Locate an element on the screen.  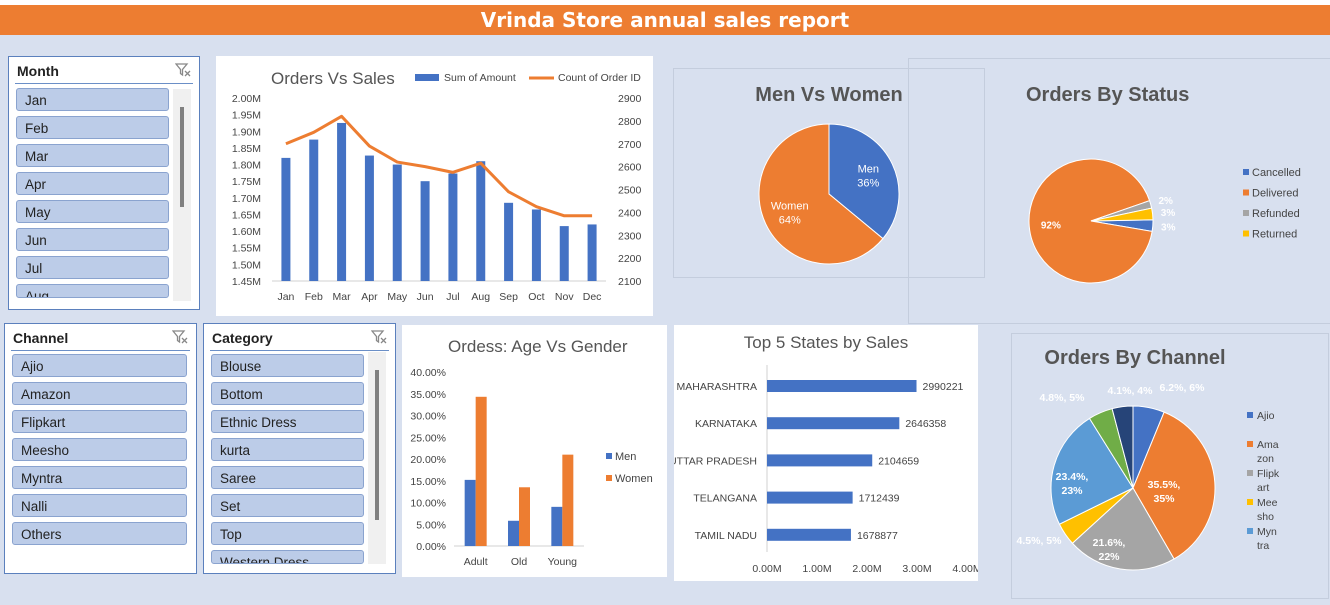
channel-slicer-item: Amazon is located at coordinates (99, 393).